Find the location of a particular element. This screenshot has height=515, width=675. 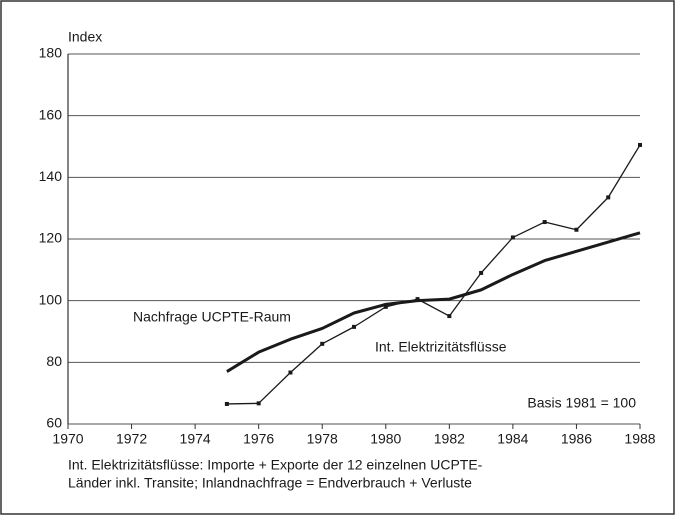

x-tick-label: 1982 is located at coordinates (449, 439).